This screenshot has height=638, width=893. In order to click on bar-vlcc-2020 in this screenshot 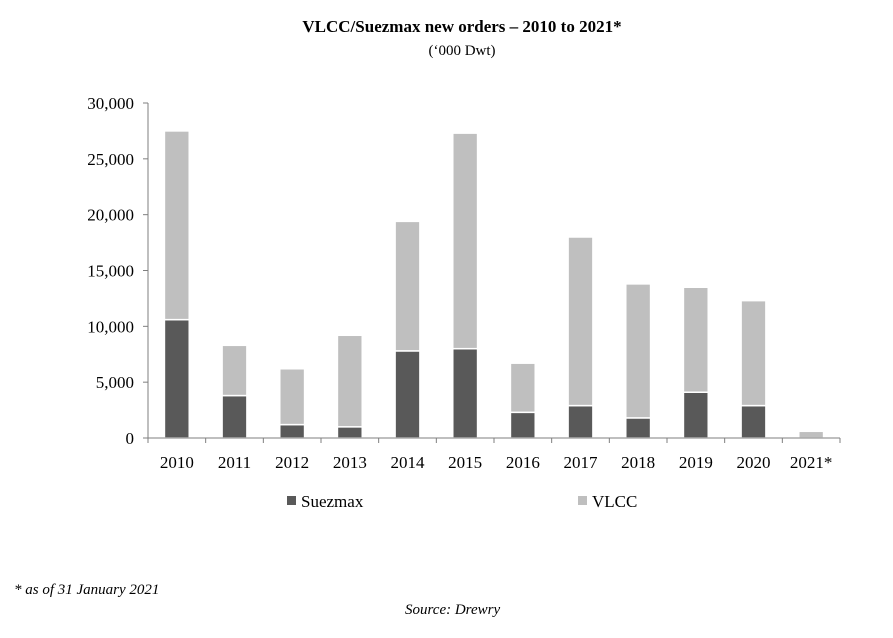, I will do `click(753, 353)`.